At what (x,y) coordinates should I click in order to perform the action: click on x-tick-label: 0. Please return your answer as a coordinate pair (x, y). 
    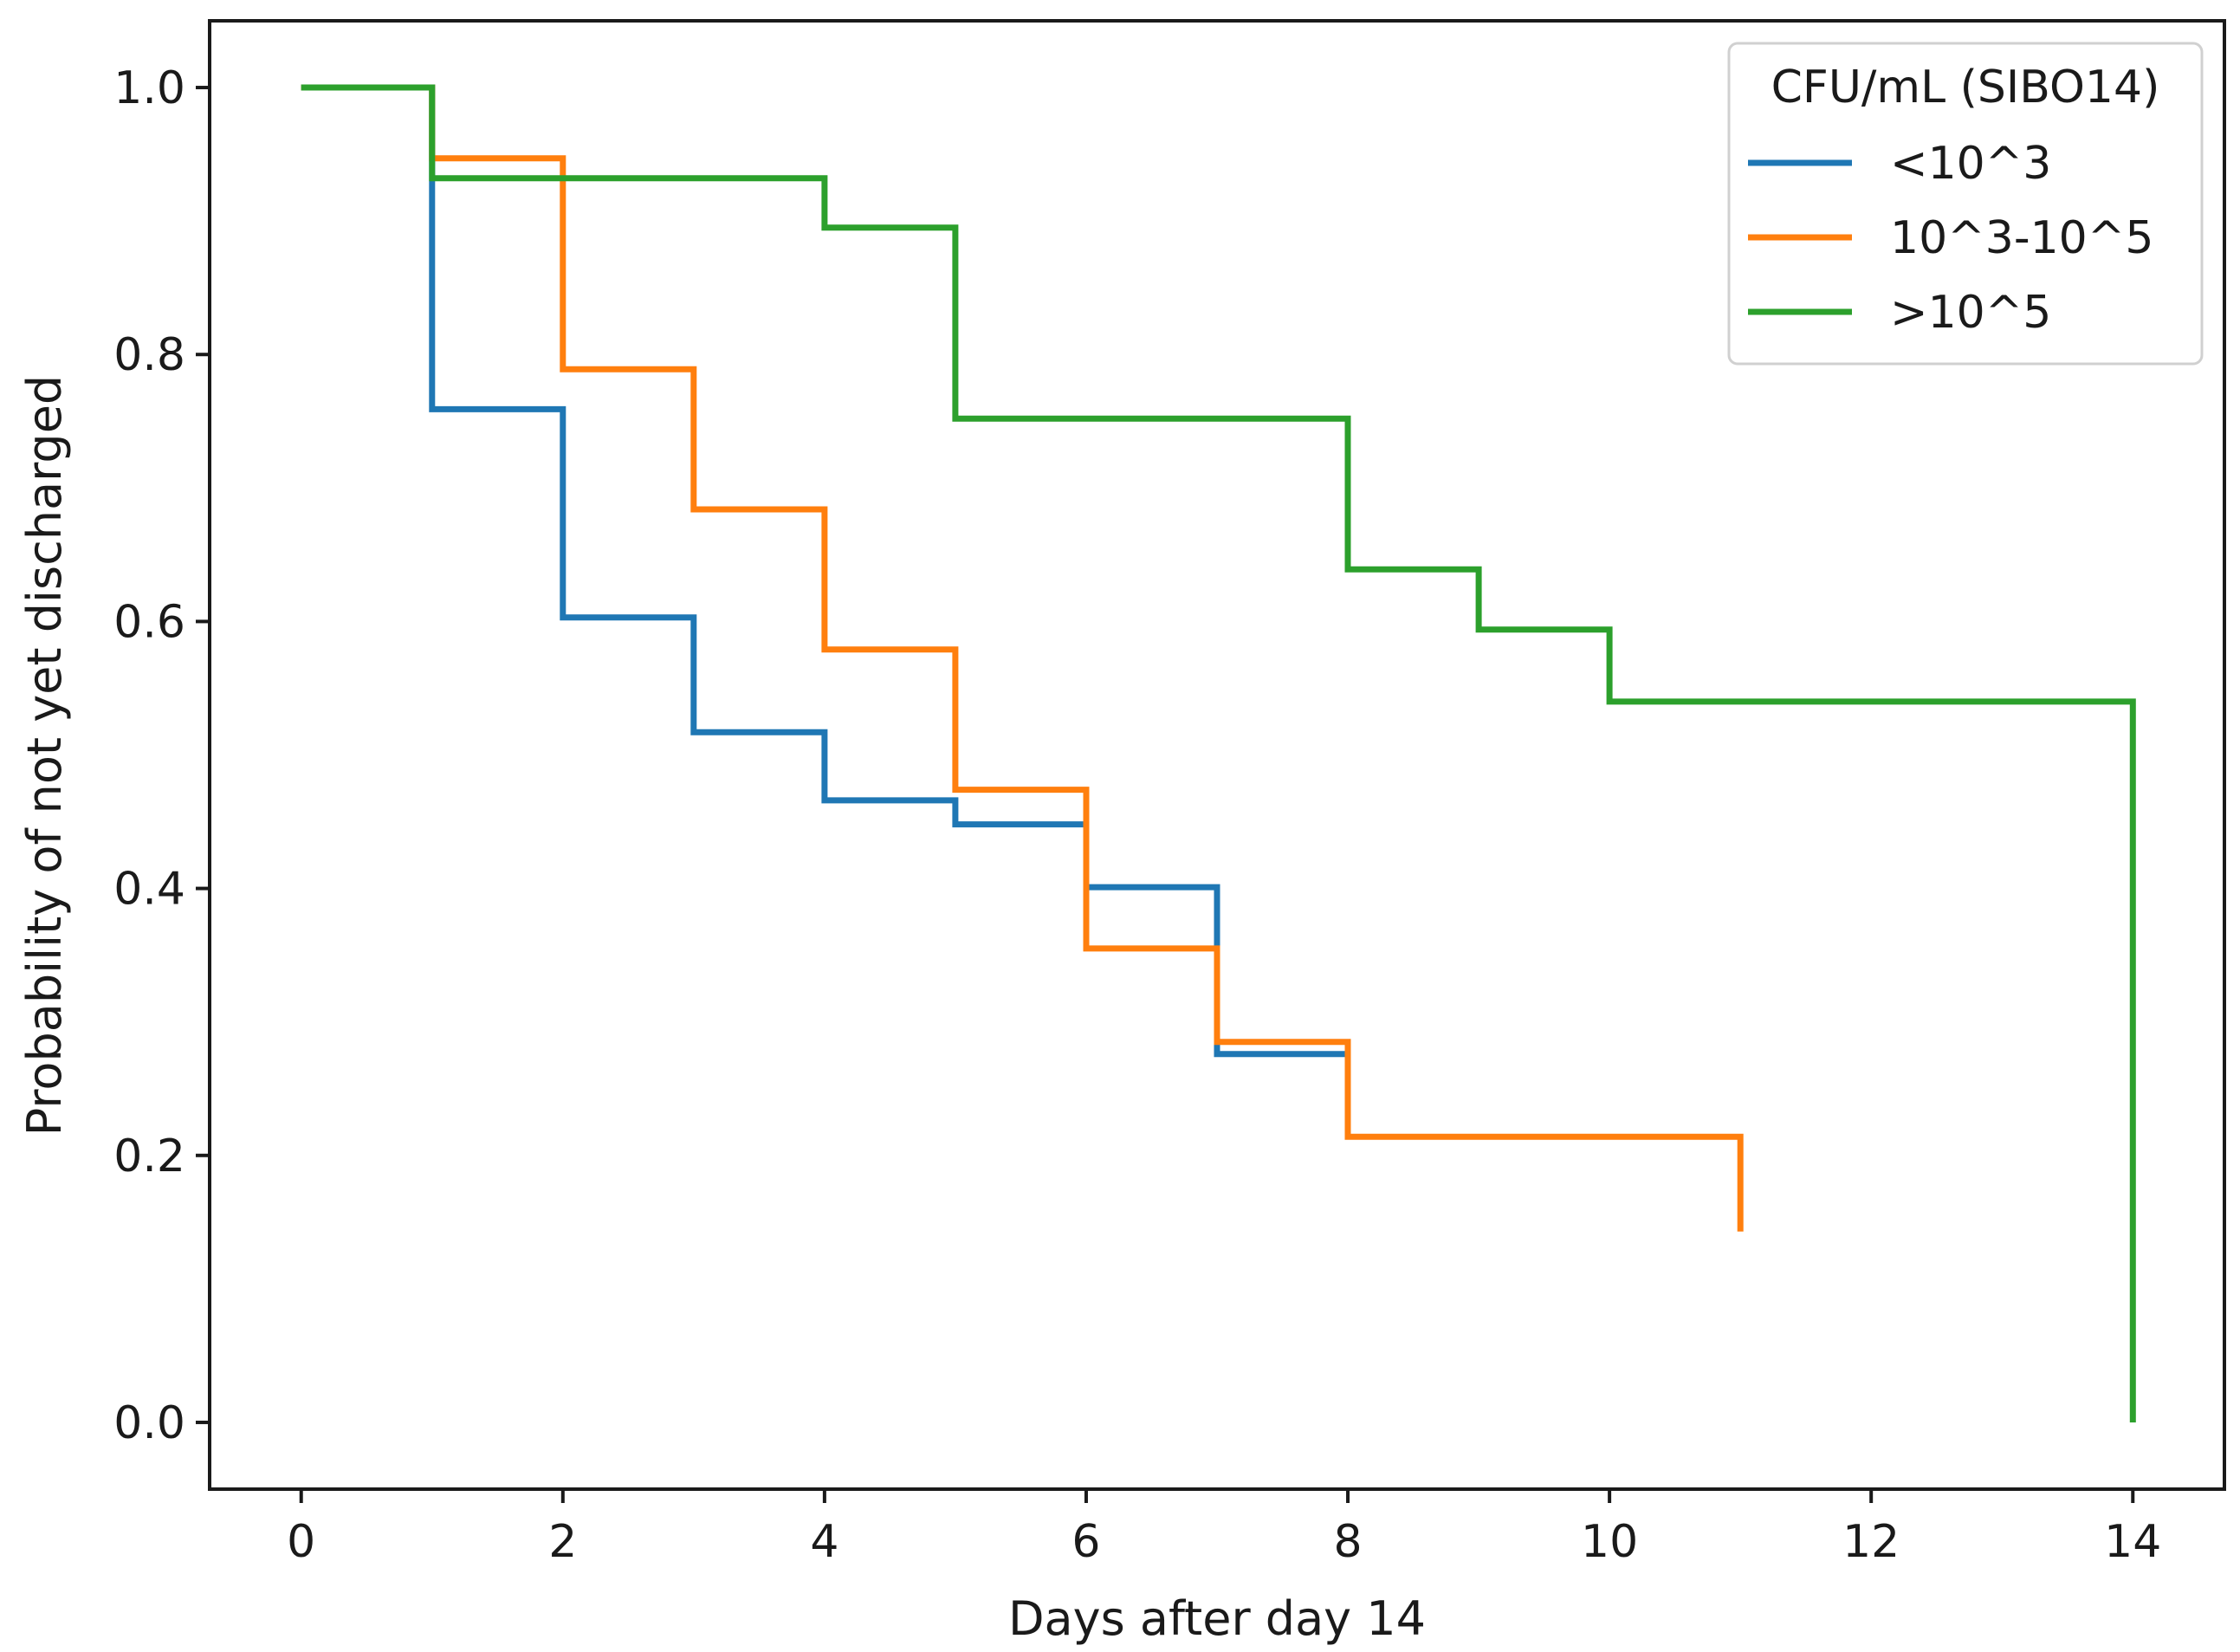
    Looking at the image, I should click on (301, 1542).